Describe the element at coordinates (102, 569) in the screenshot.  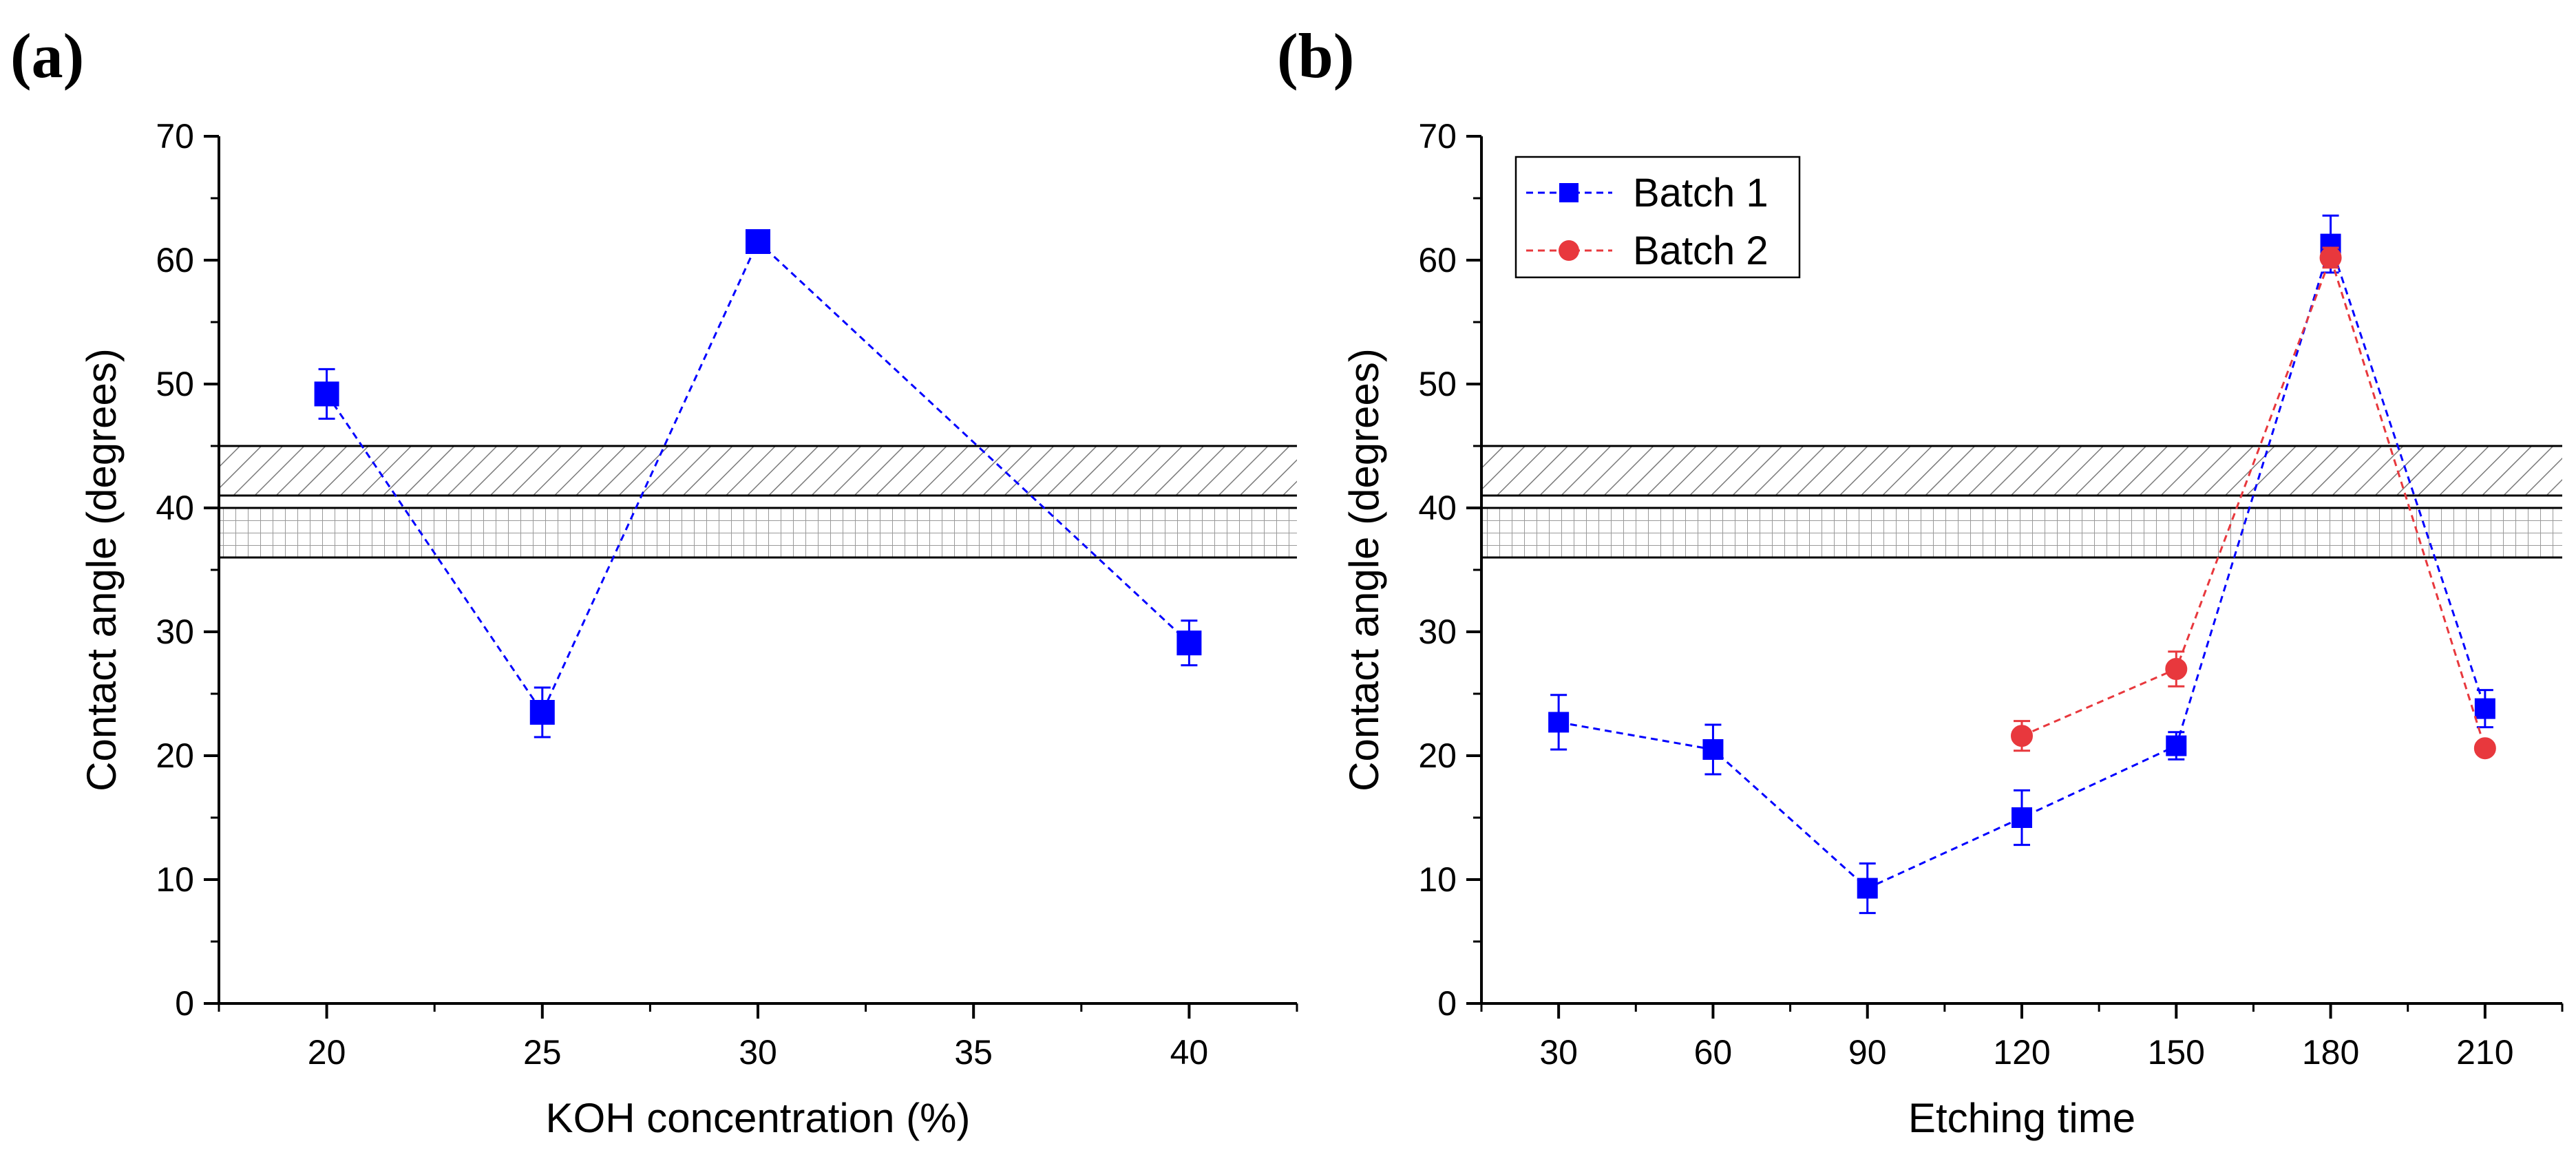
I see `panel-a-y-axis-title: Contact angle (degrees)` at that location.